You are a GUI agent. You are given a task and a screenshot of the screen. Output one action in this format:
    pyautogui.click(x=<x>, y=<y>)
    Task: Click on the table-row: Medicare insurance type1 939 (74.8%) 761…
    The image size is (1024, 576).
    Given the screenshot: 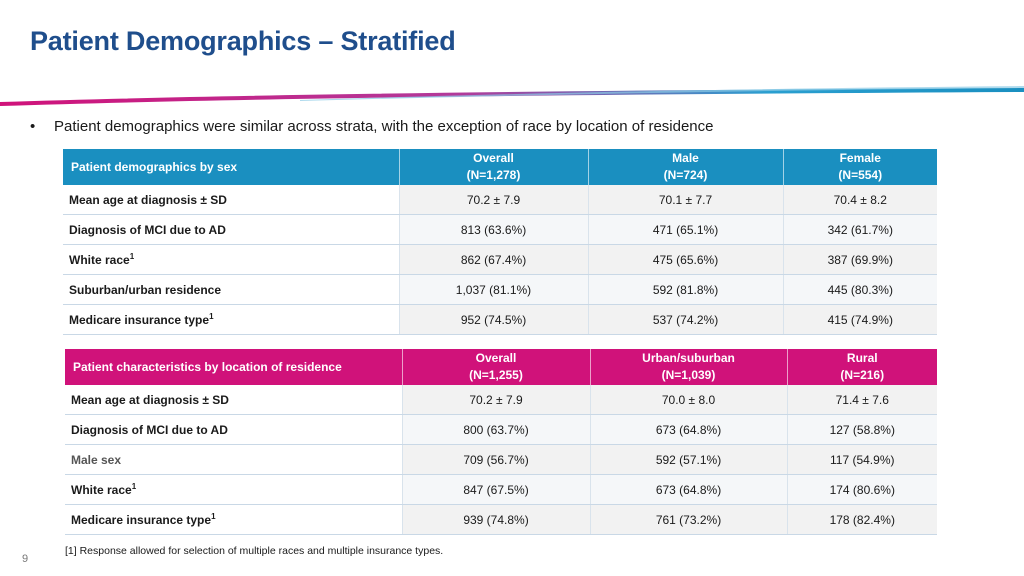 What is the action you would take?
    pyautogui.click(x=501, y=519)
    